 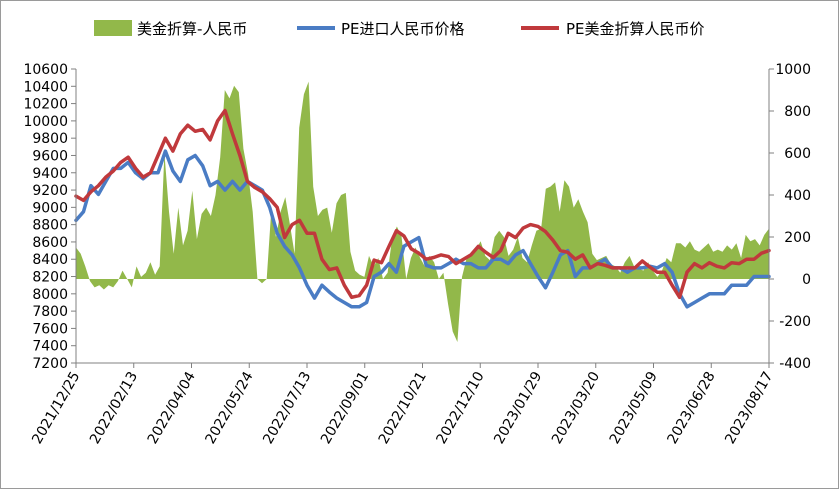 What do you see at coordinates (806, 280) in the screenshot?
I see `y-right-tick-label: 0` at bounding box center [806, 280].